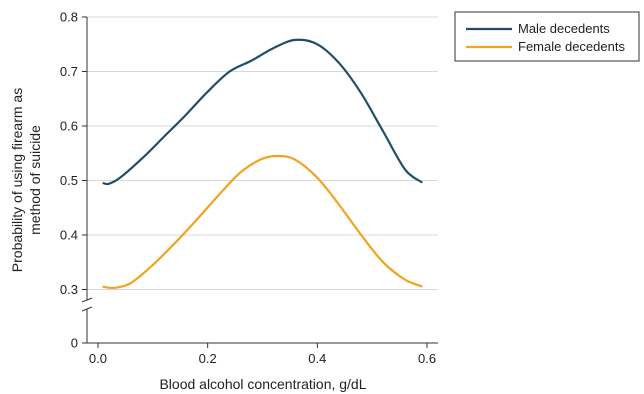 The height and width of the screenshot is (394, 644). Describe the element at coordinates (208, 358) in the screenshot. I see `x-tick-label-1: 0.2` at that location.